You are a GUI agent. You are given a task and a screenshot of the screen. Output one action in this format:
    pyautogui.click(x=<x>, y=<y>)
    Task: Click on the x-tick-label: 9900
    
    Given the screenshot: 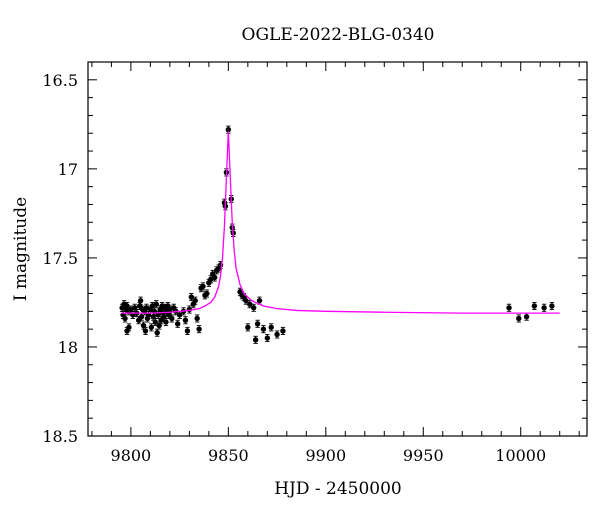 What is the action you would take?
    pyautogui.click(x=325, y=455)
    